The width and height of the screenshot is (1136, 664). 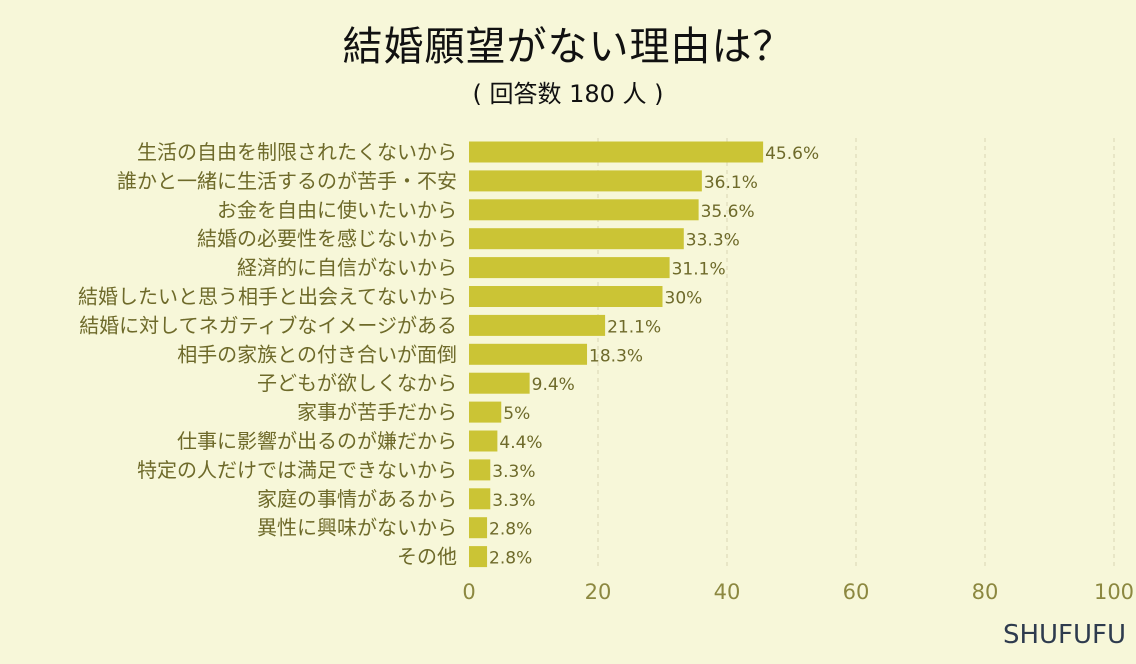 I want to click on x-tick-label: 0, so click(x=468, y=592).